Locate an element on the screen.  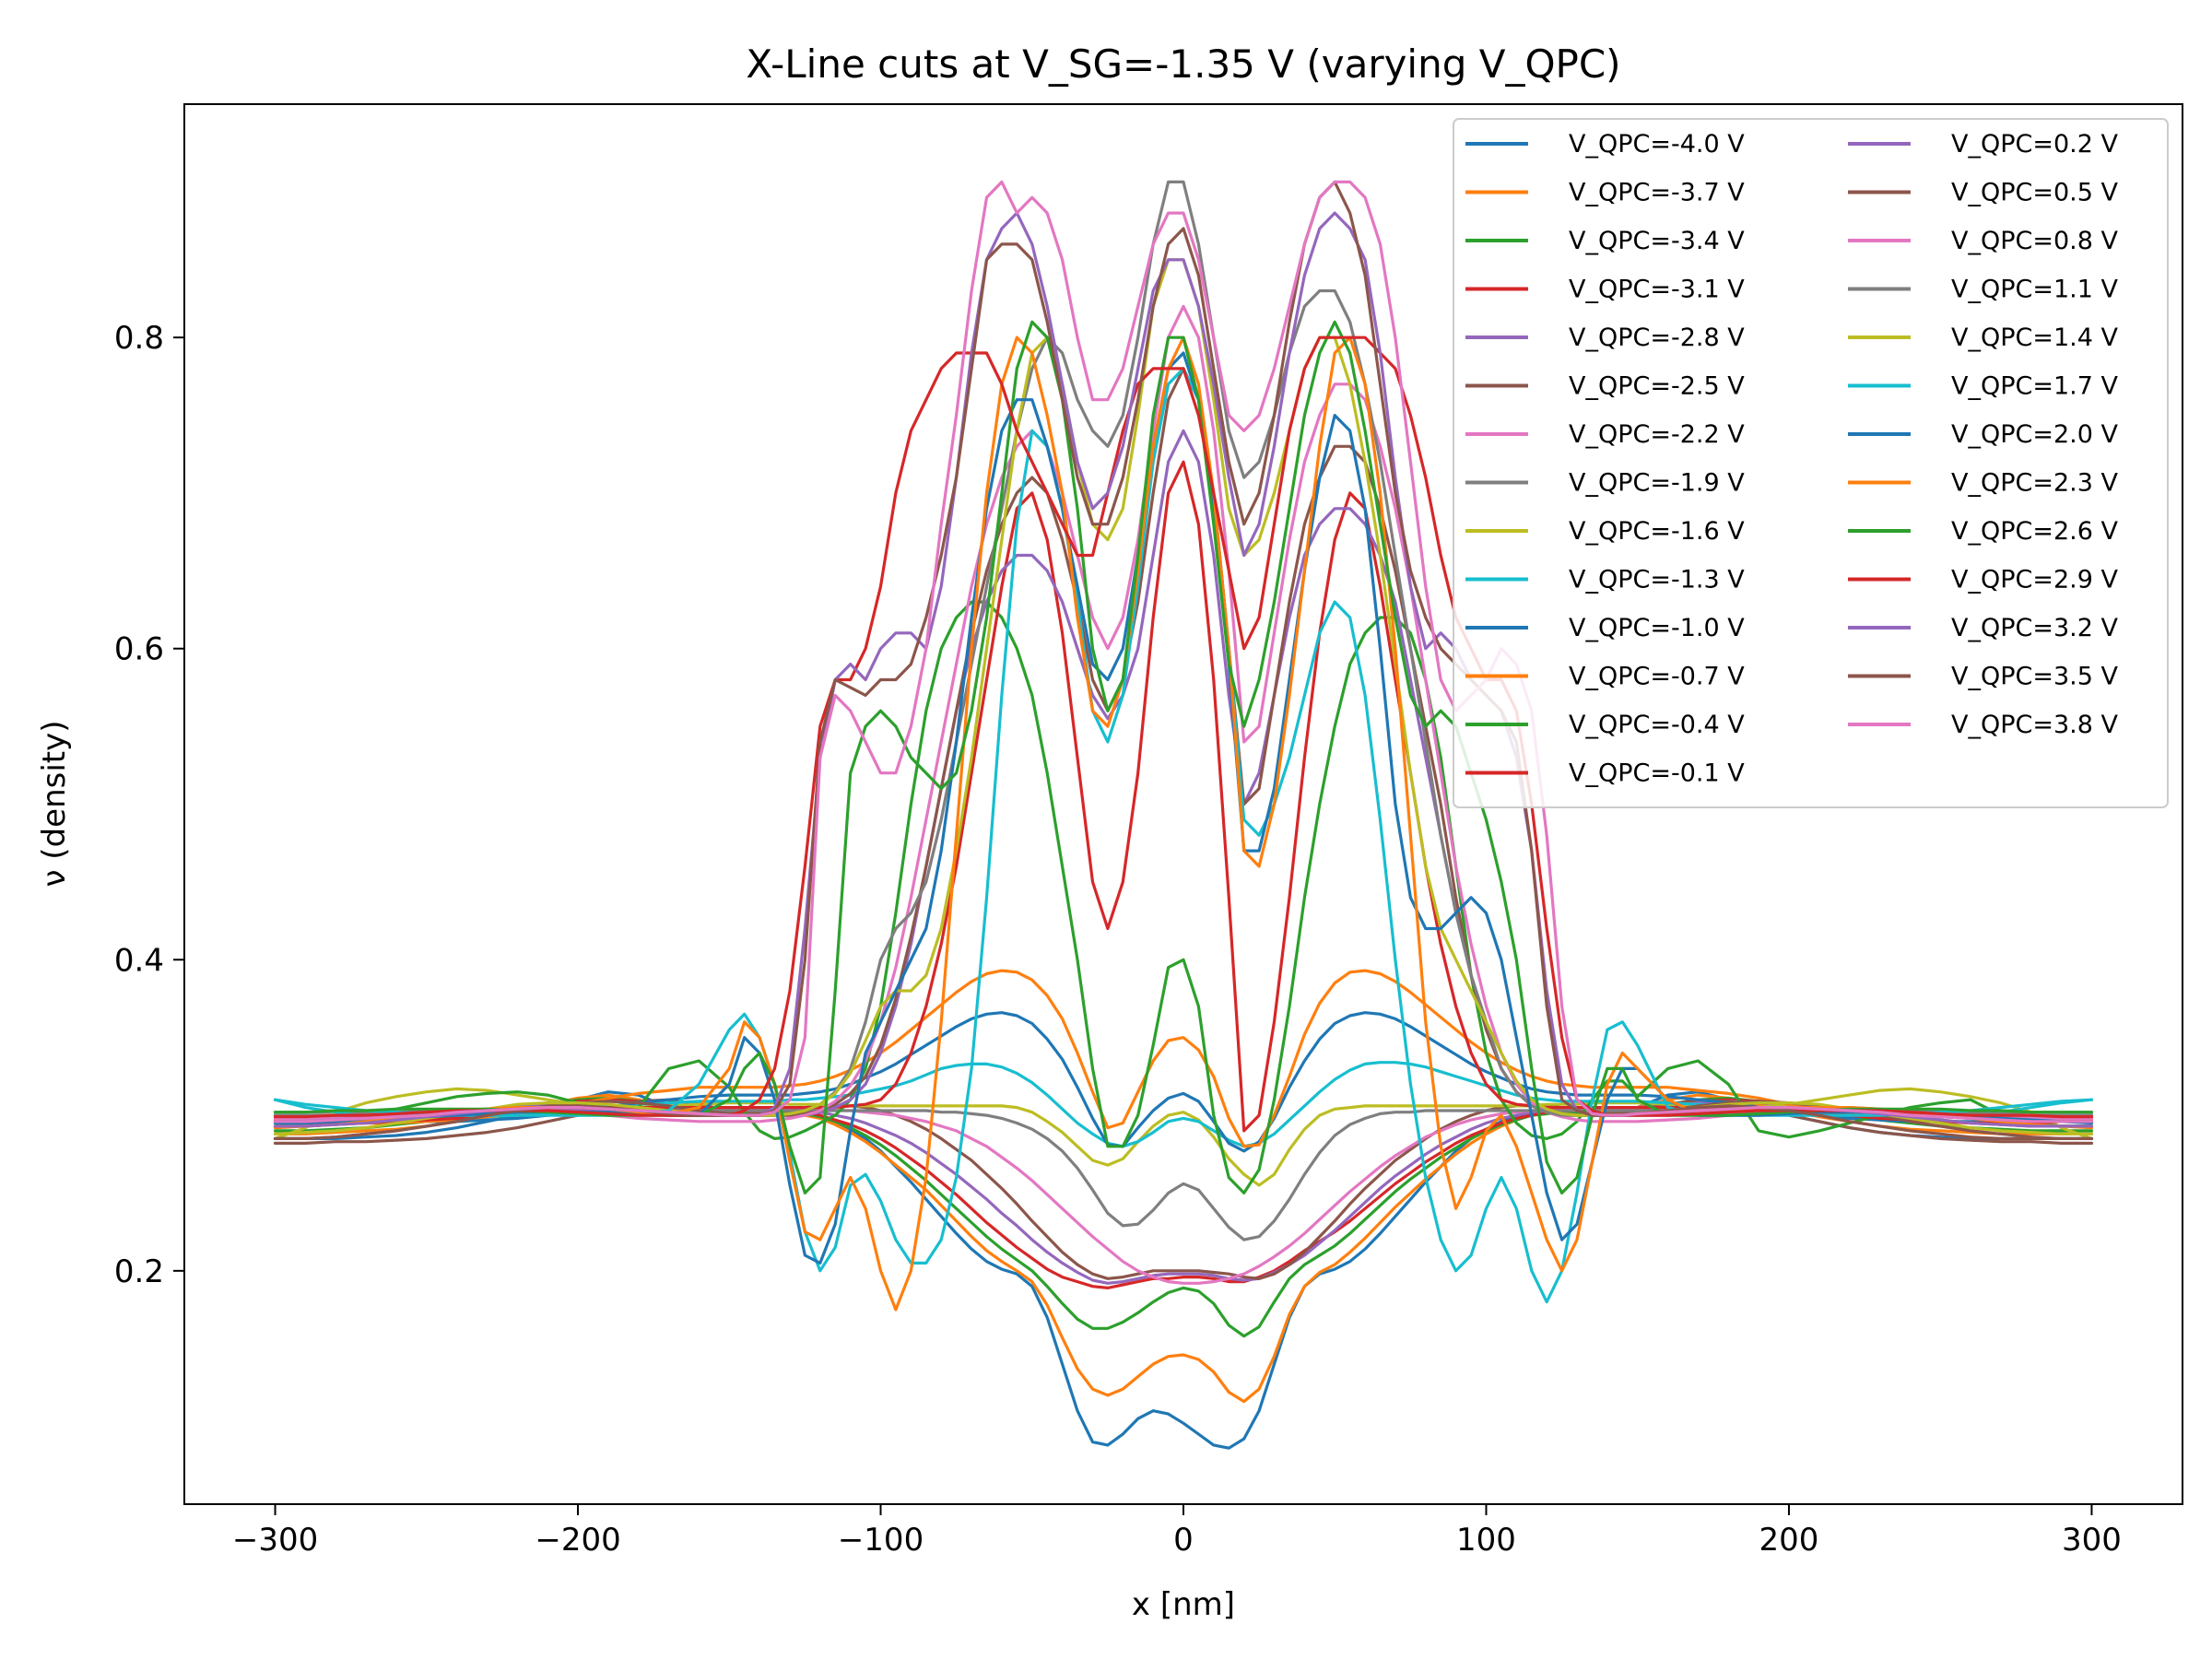
legend-label: V_QPC=-3.4 V is located at coordinates (1657, 241).